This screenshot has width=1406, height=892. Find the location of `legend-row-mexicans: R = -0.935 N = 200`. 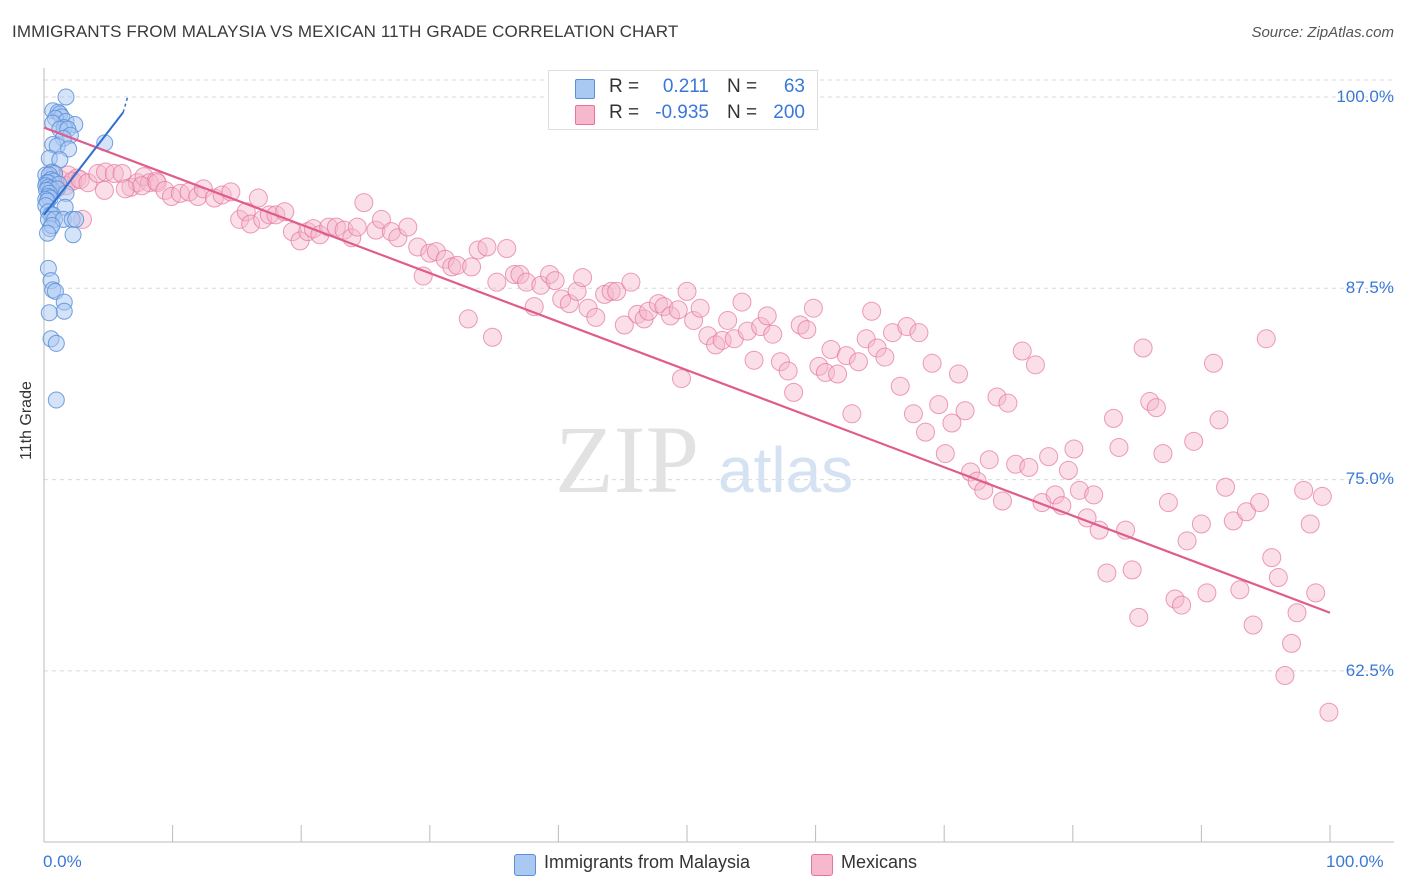

legend-row-mexicans: R = -0.935 N = 200 is located at coordinates (683, 114).